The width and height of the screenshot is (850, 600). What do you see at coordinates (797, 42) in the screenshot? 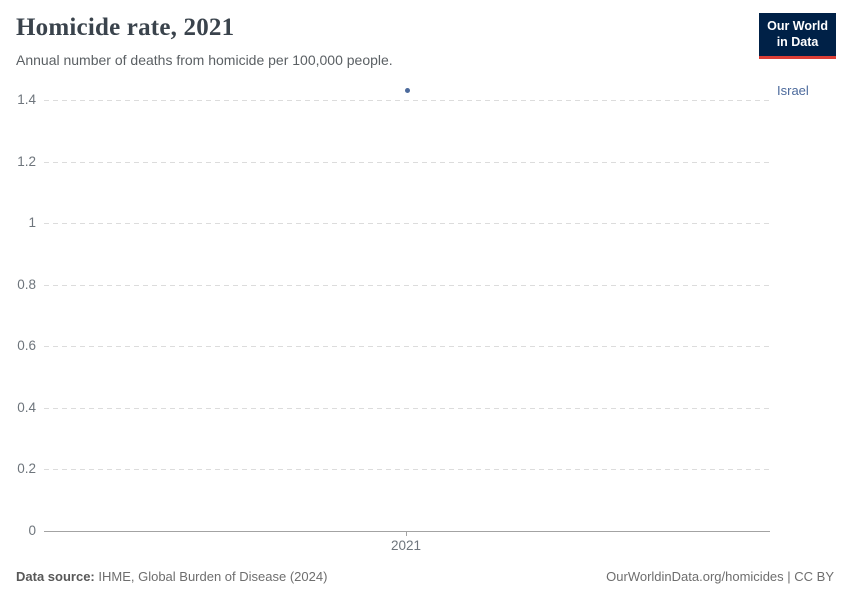
I see `owid-logo-line2: in Data` at bounding box center [797, 42].